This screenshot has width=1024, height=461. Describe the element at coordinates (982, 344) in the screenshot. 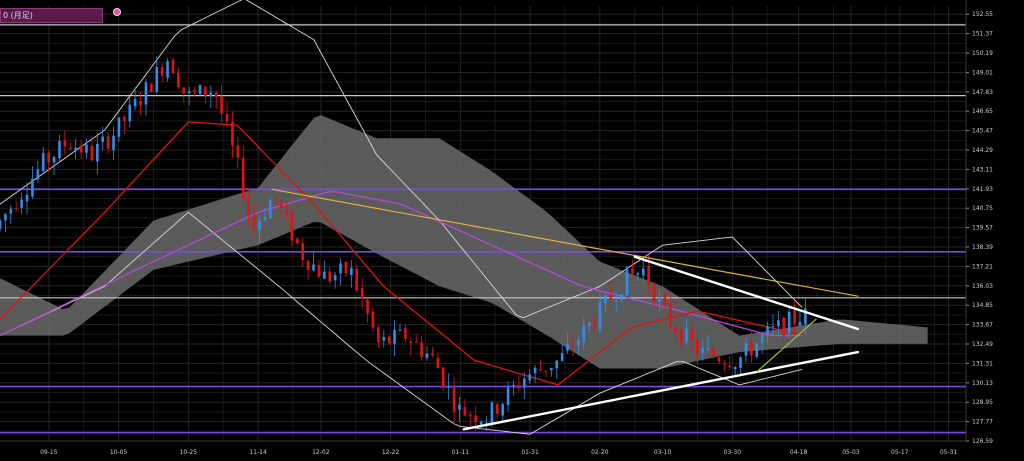

I see `y-tick-label: 132.49` at that location.